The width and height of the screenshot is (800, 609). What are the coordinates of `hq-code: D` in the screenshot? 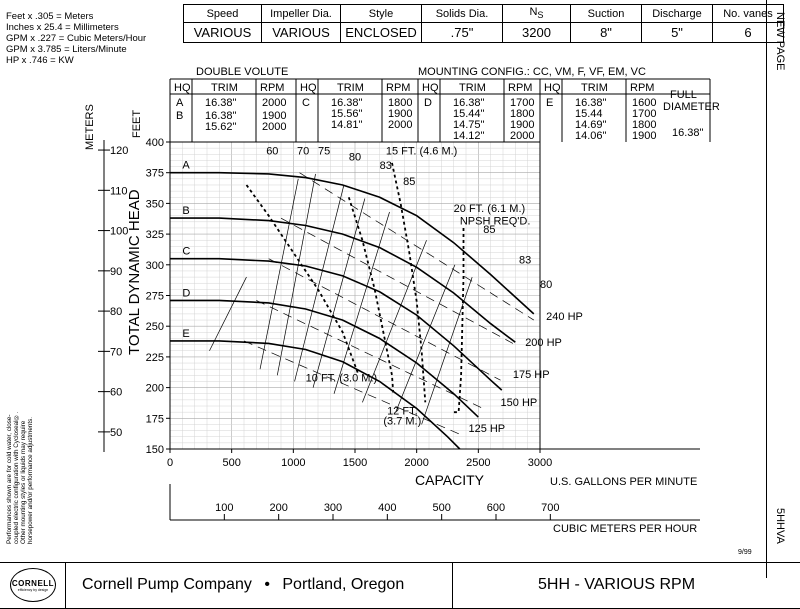 It's located at (428, 103).